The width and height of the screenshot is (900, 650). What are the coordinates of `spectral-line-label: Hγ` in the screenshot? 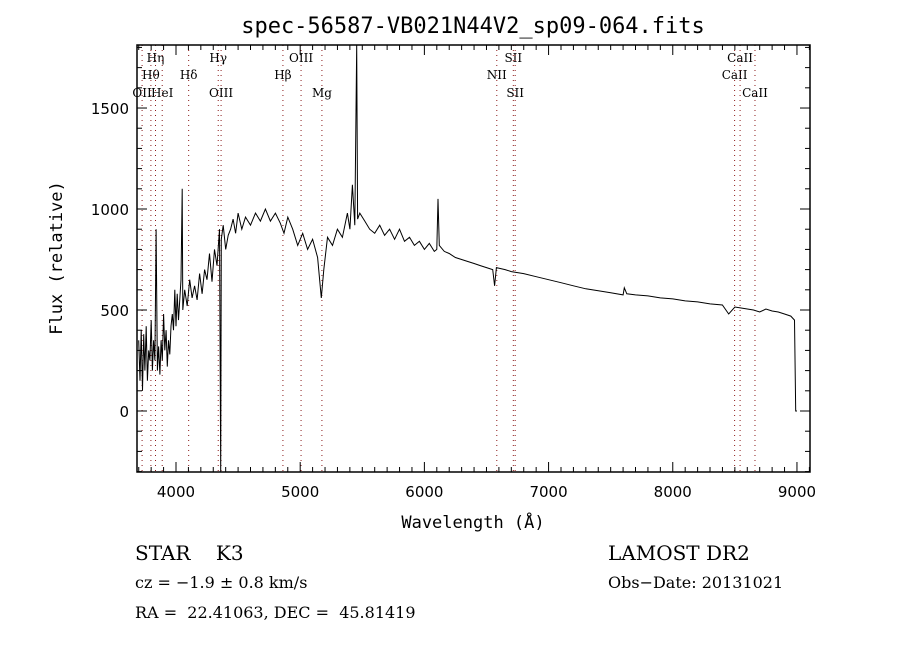 It's located at (218, 58).